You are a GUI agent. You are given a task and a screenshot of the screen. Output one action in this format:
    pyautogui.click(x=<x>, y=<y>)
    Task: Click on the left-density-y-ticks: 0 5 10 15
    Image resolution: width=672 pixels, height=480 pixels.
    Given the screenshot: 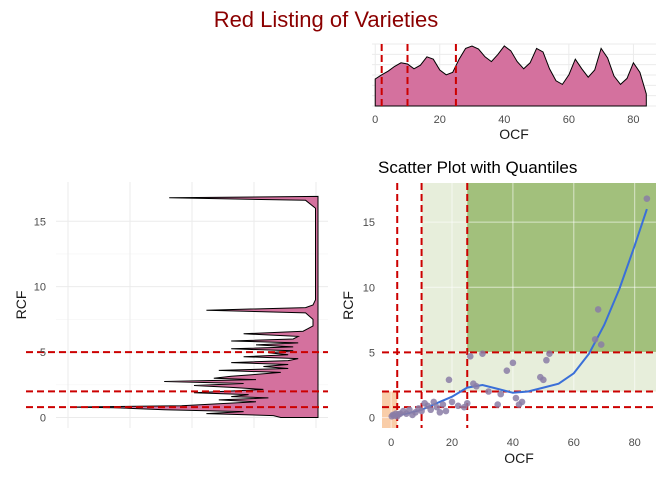 What is the action you would take?
    pyautogui.click(x=40, y=320)
    